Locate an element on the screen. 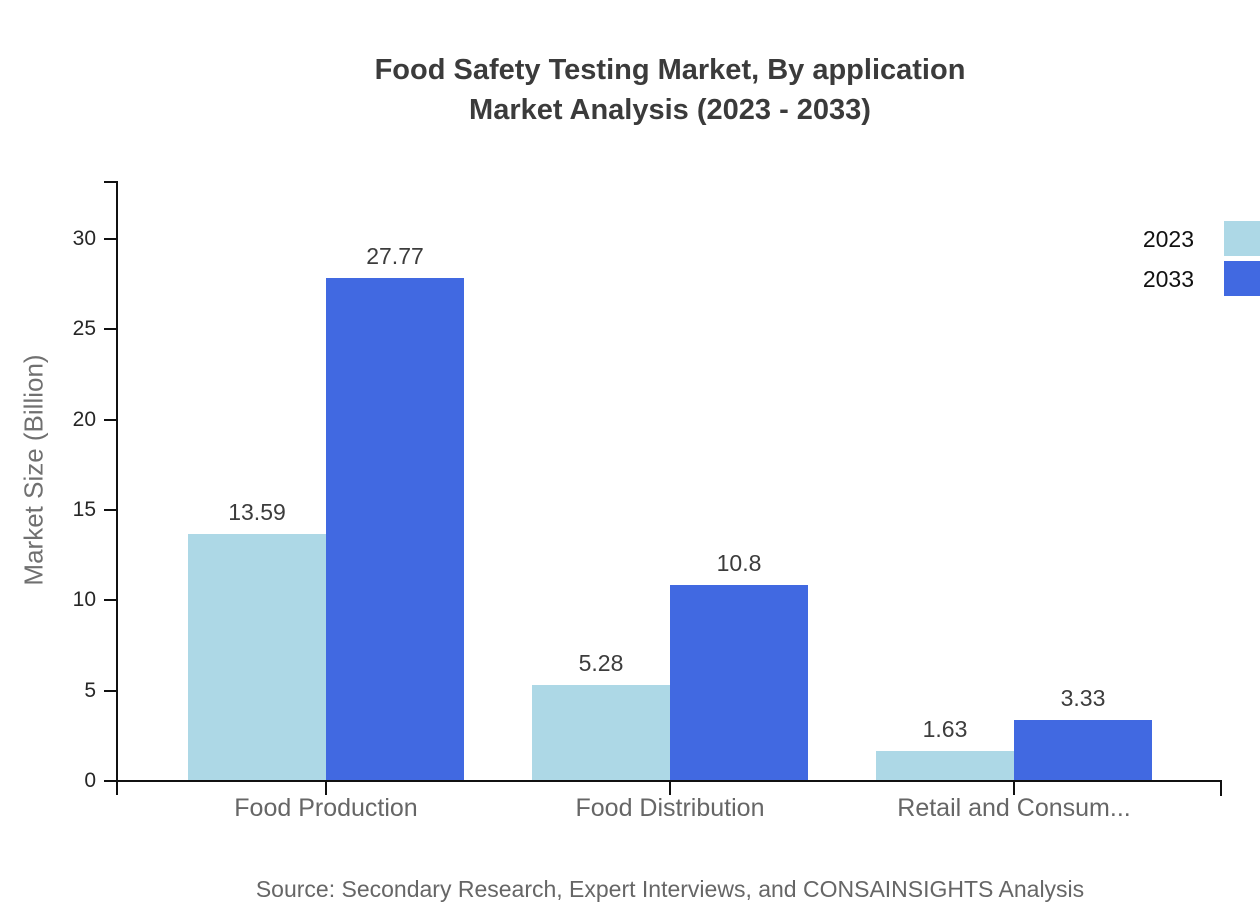  legend-label-2023: 2023 is located at coordinates (1168, 239).